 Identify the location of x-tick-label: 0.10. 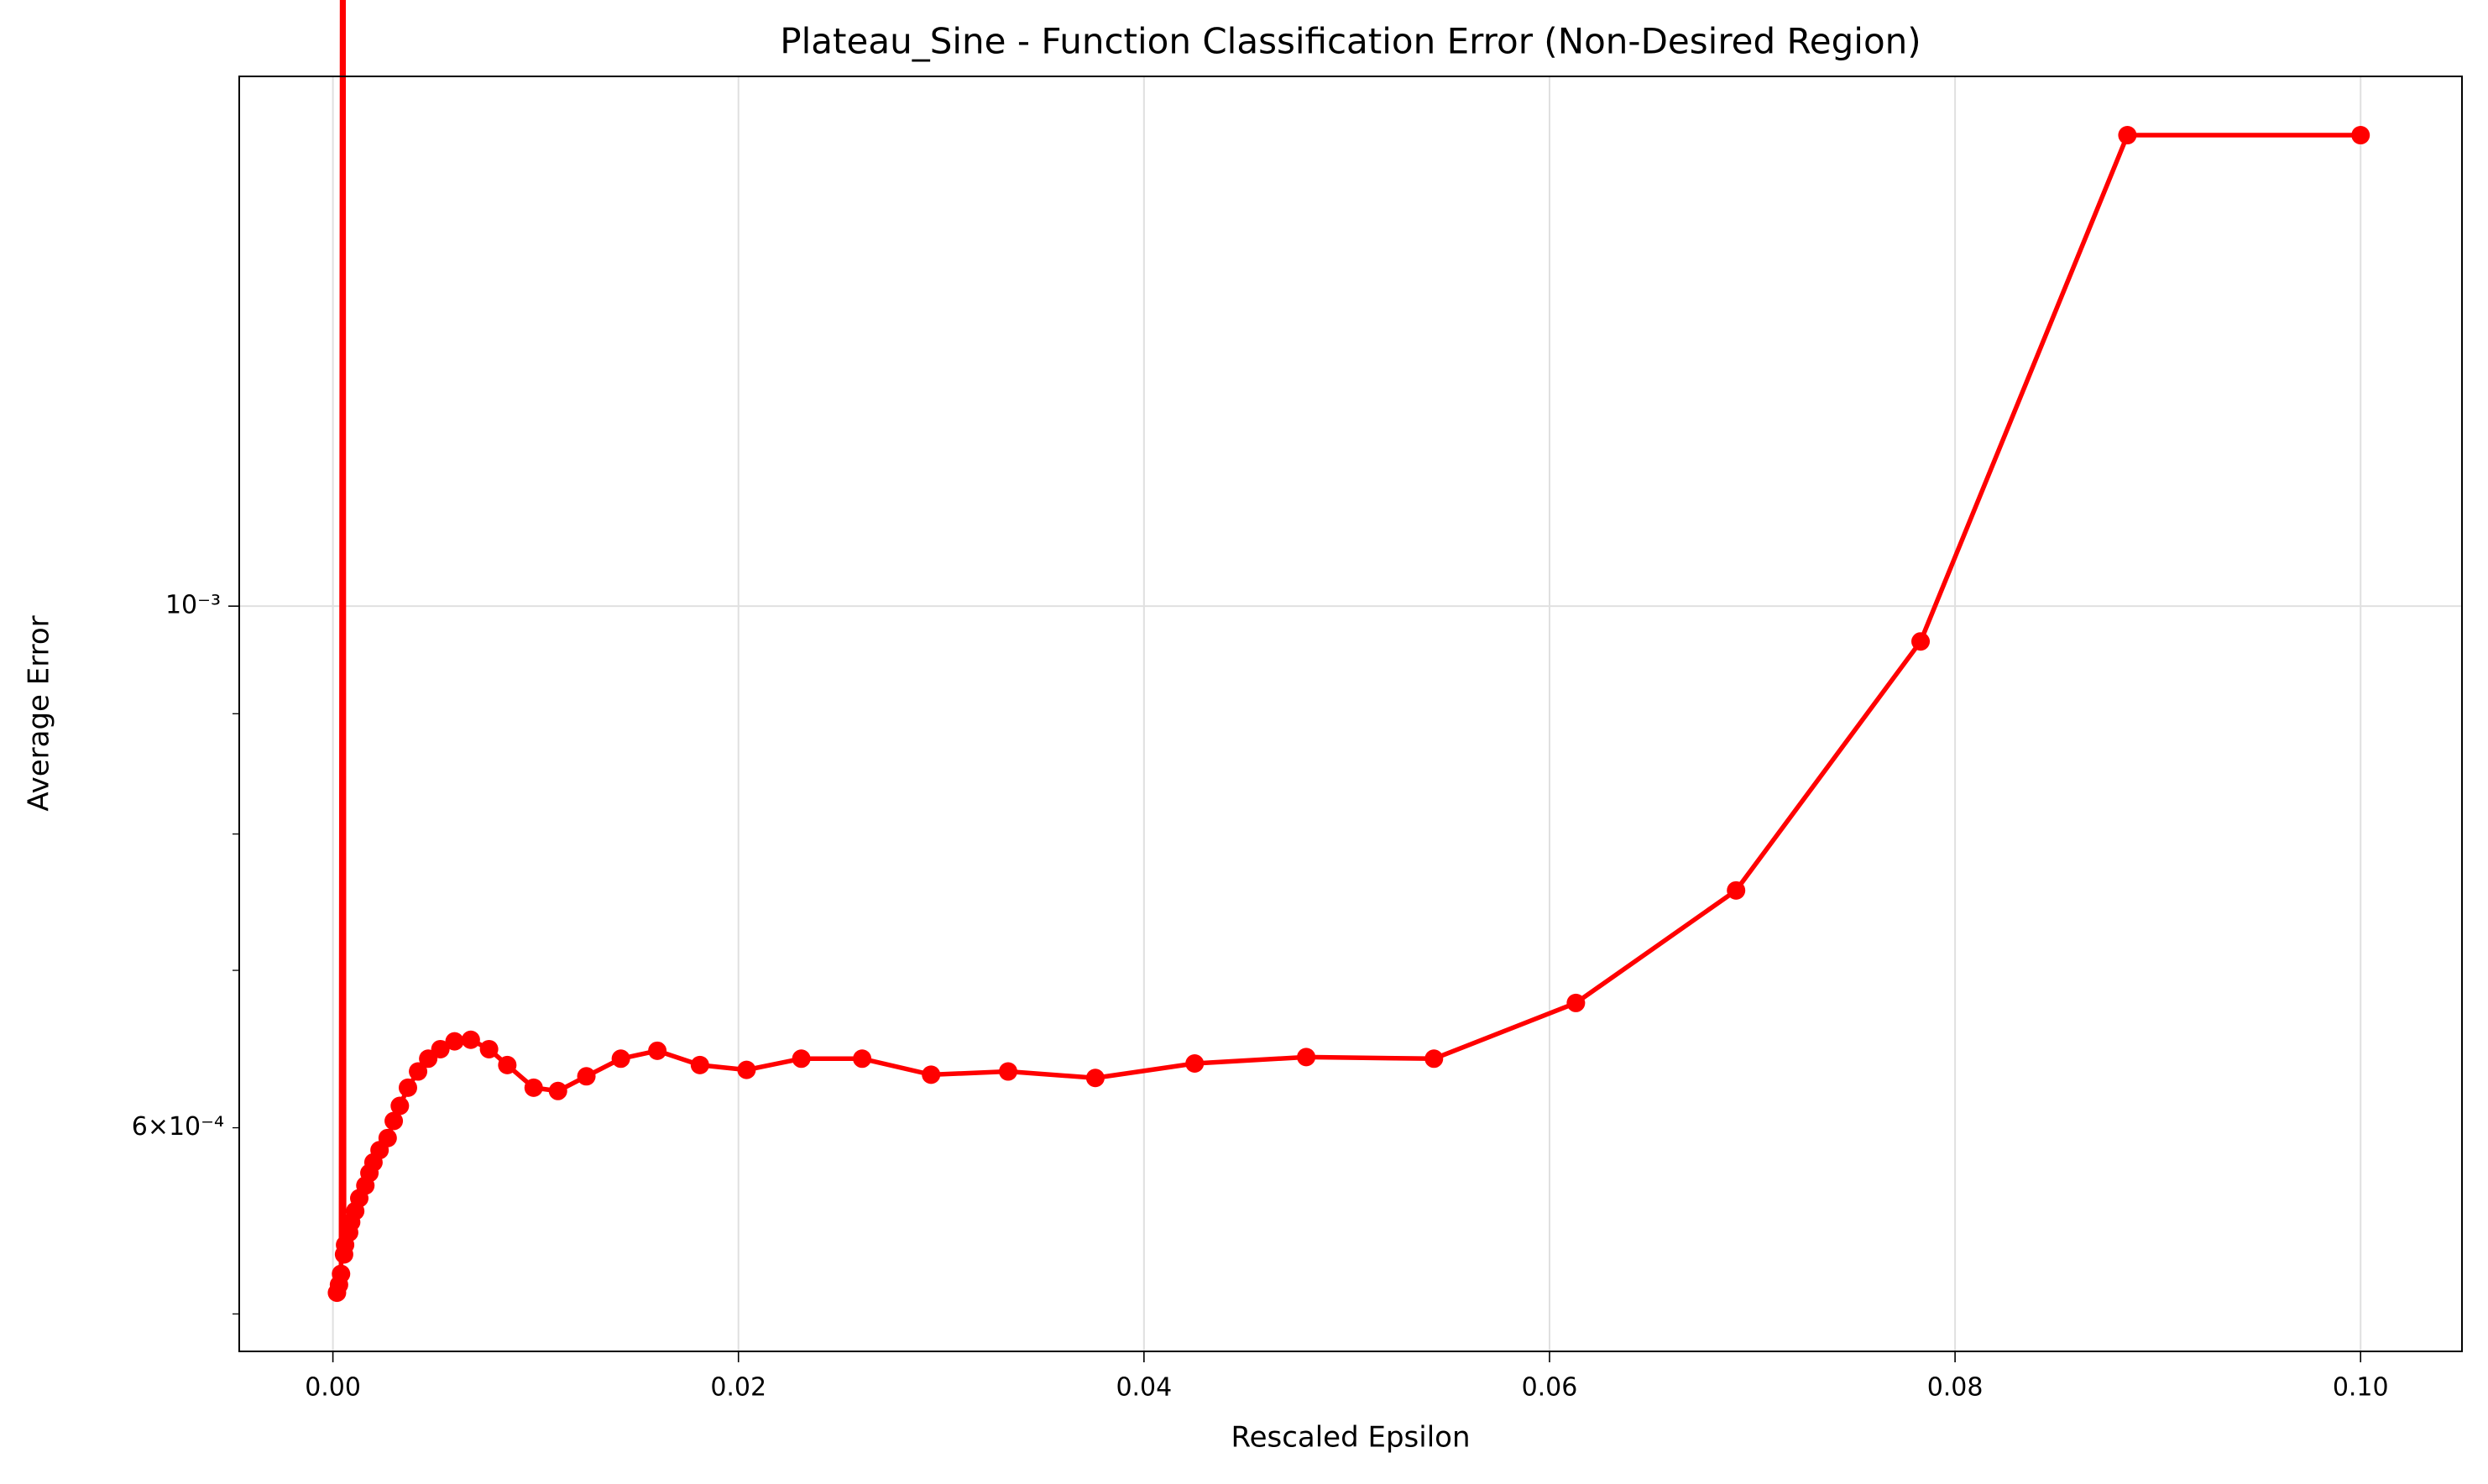
(2361, 1388).